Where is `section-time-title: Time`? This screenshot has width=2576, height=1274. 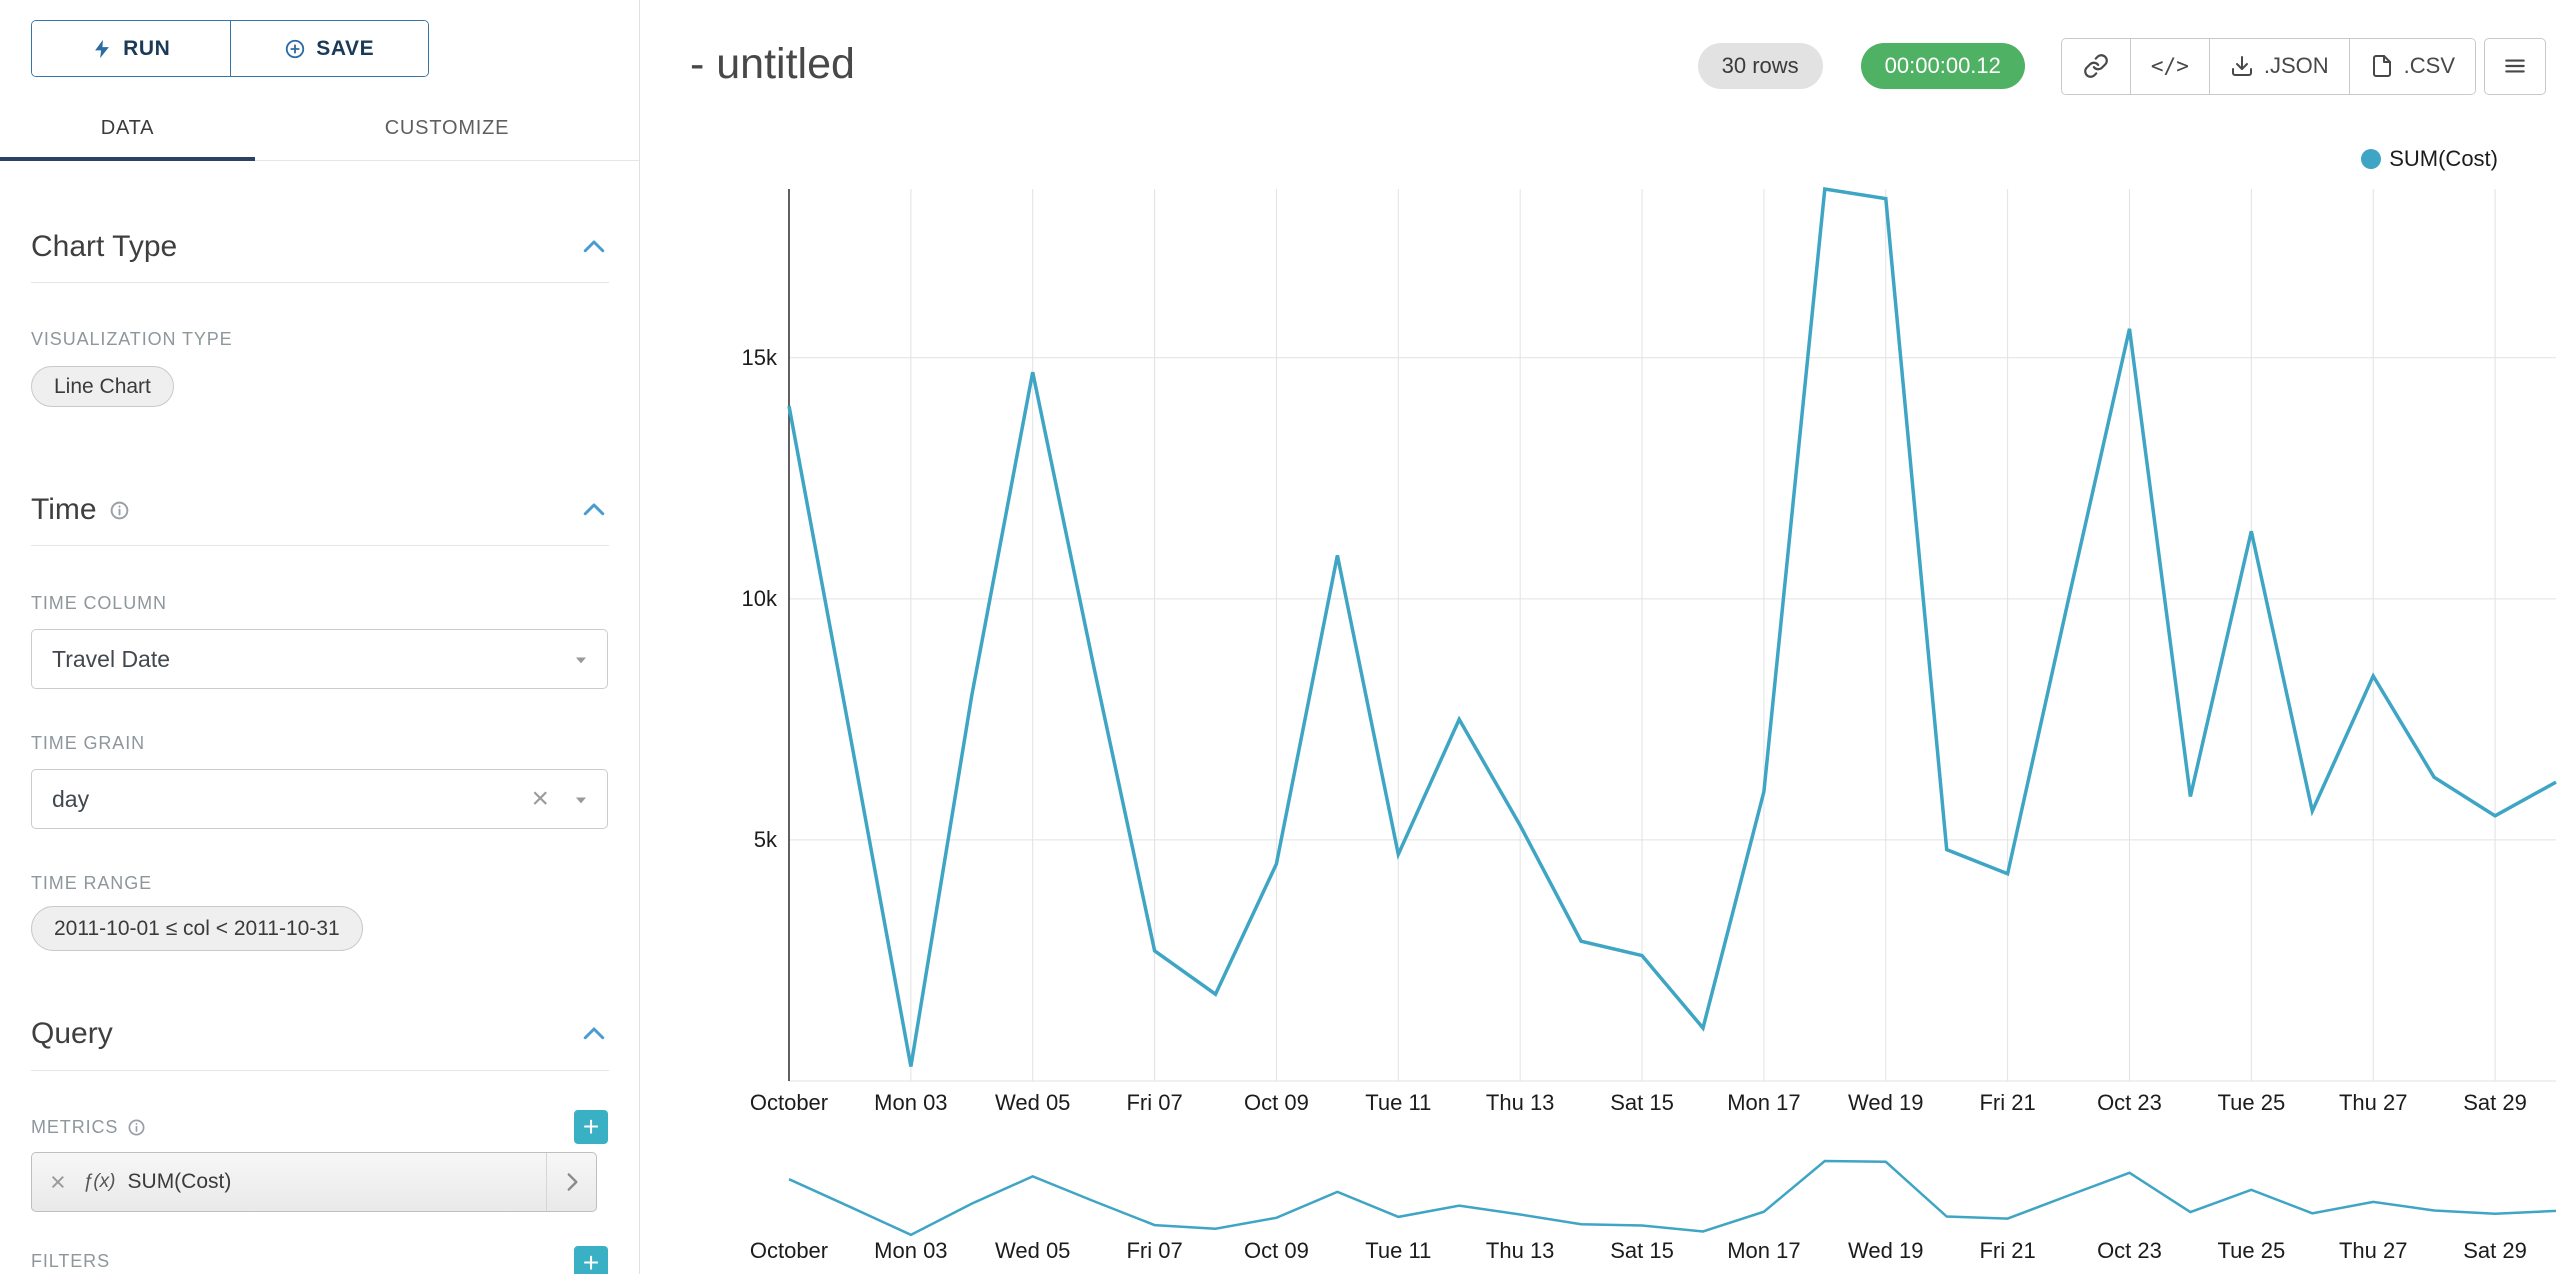
section-time-title: Time is located at coordinates (64, 509).